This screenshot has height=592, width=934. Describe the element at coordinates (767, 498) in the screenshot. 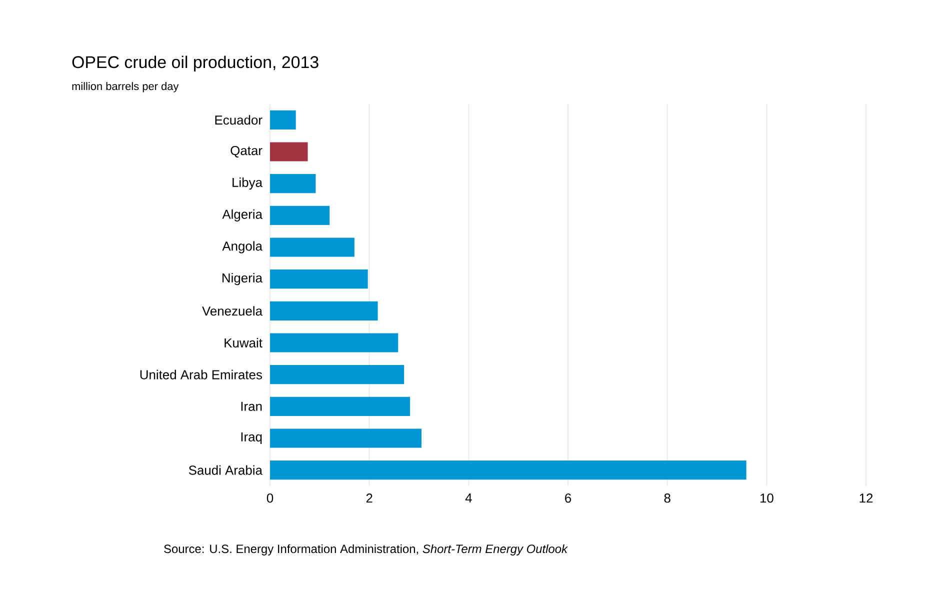

I see `x-tick-label: 10` at that location.